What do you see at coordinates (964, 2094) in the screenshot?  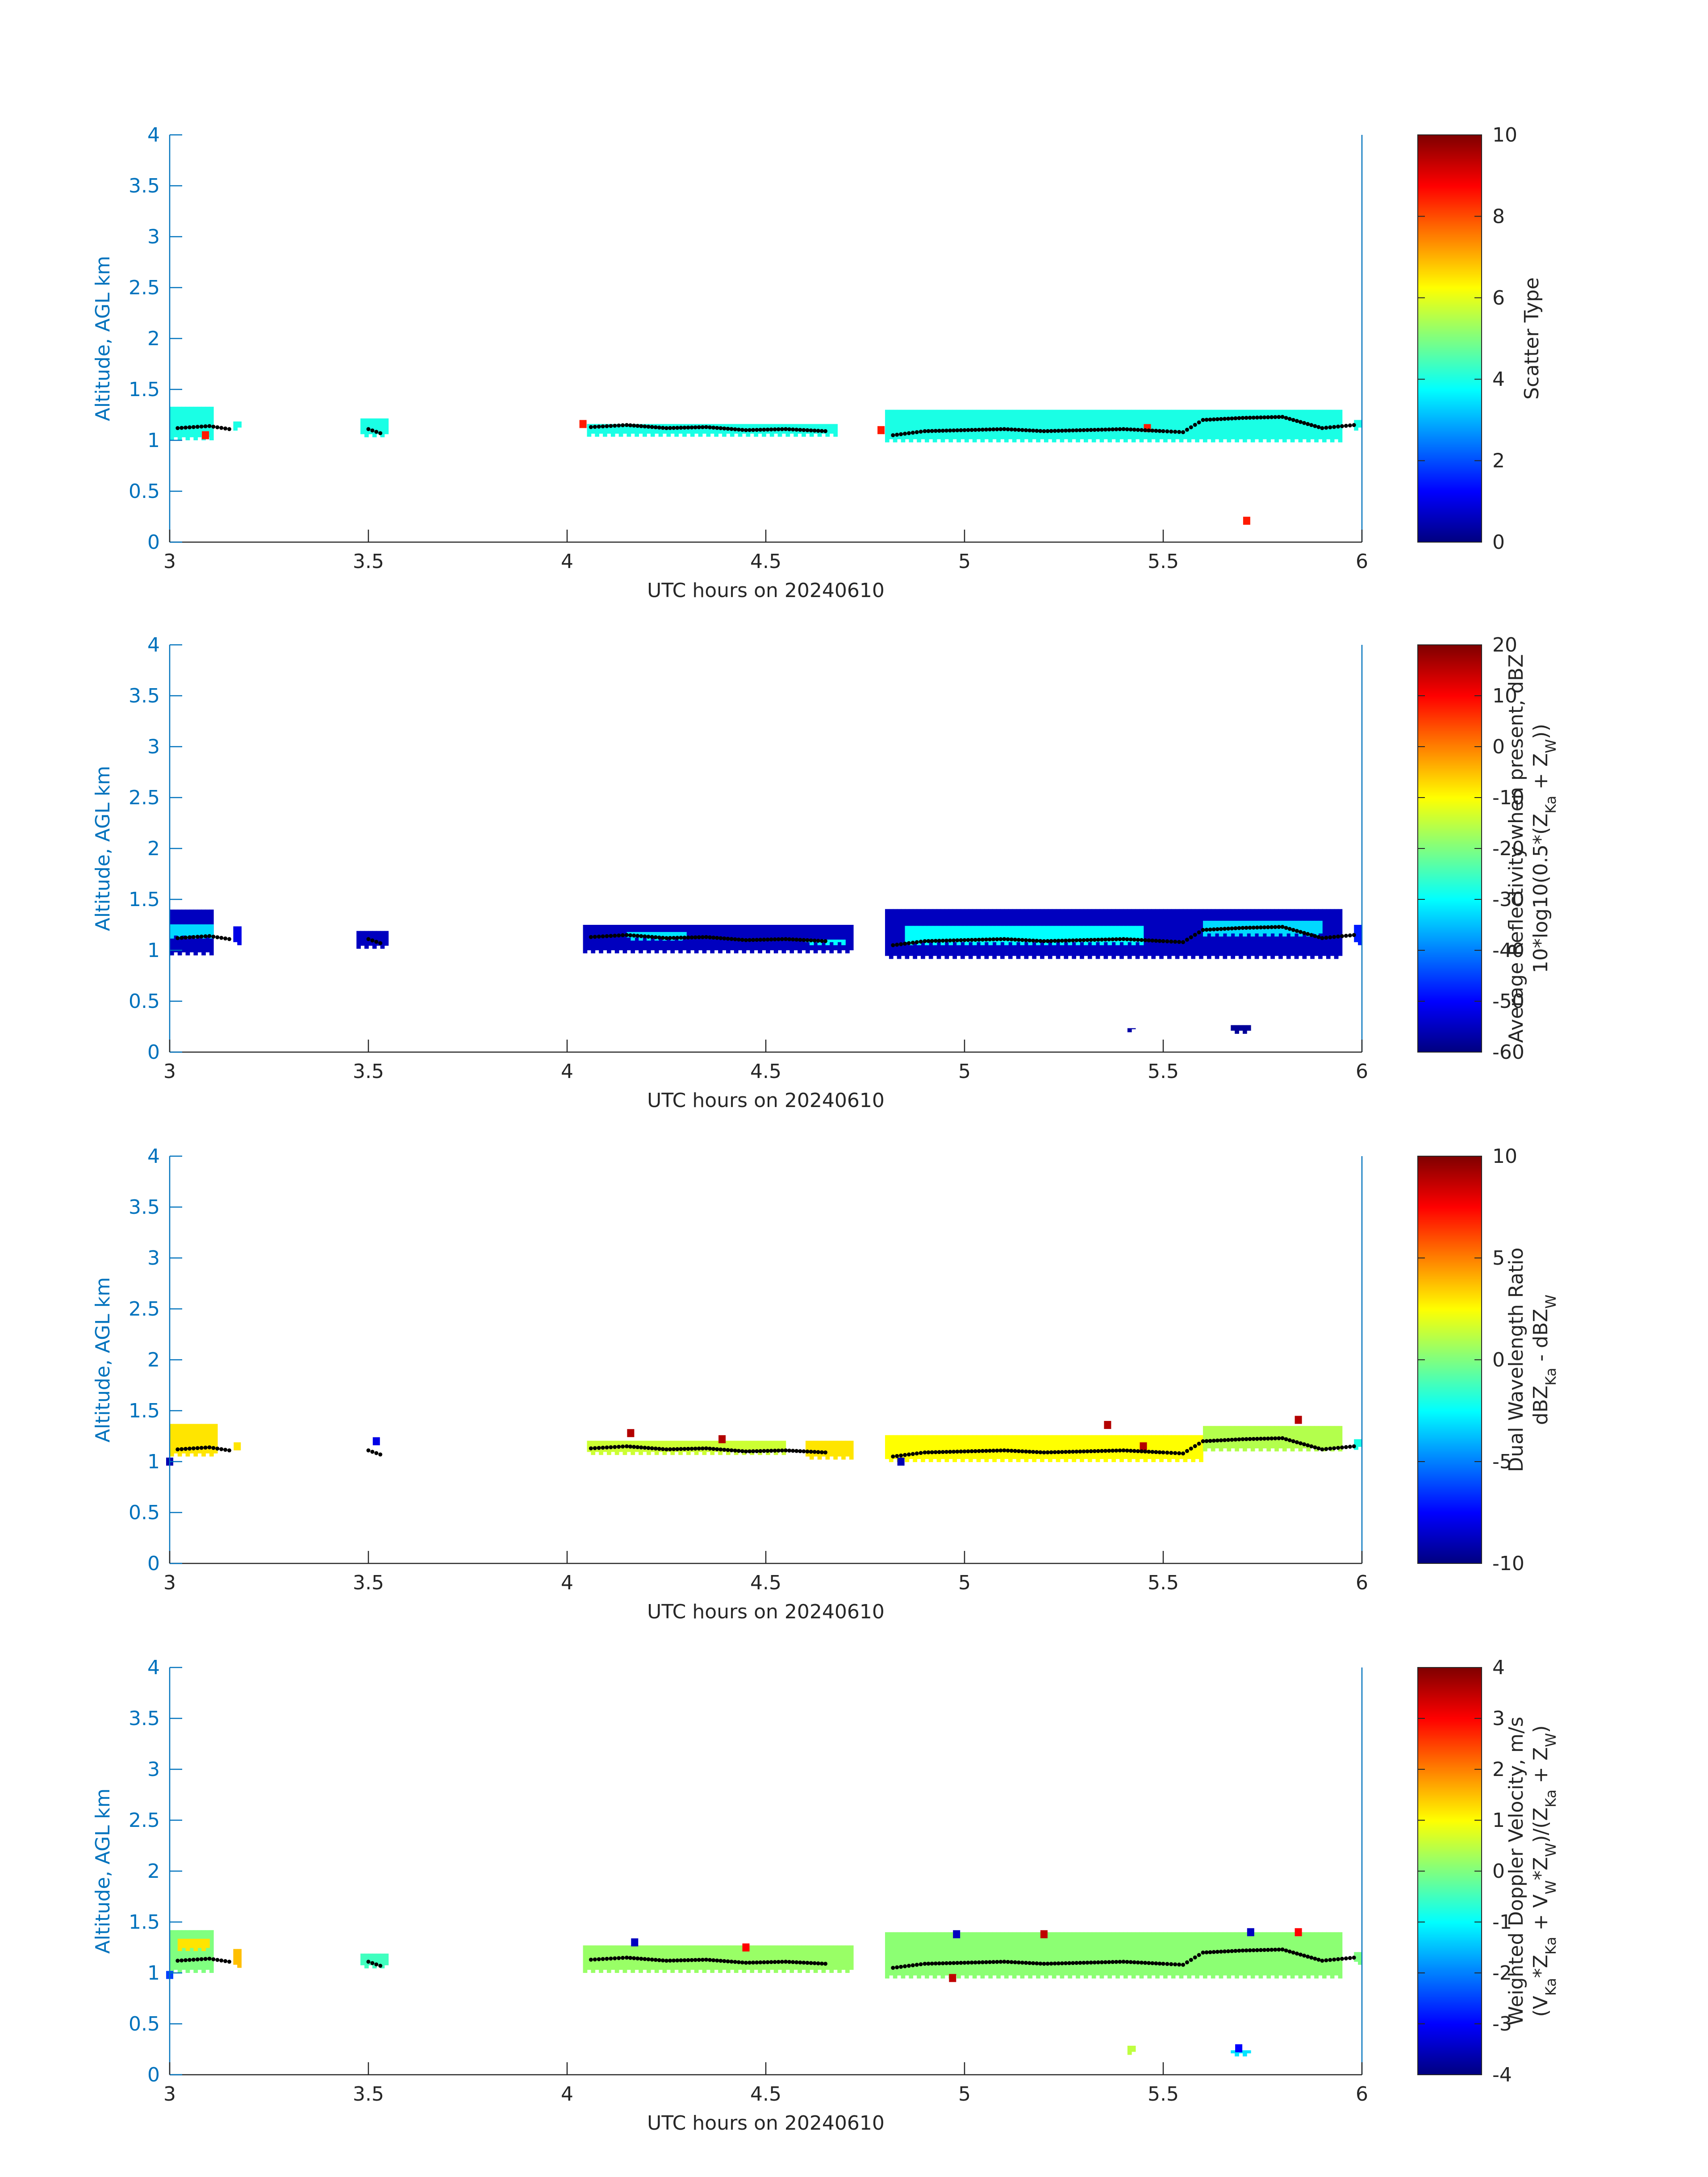 I see `x-tick-label: 5` at bounding box center [964, 2094].